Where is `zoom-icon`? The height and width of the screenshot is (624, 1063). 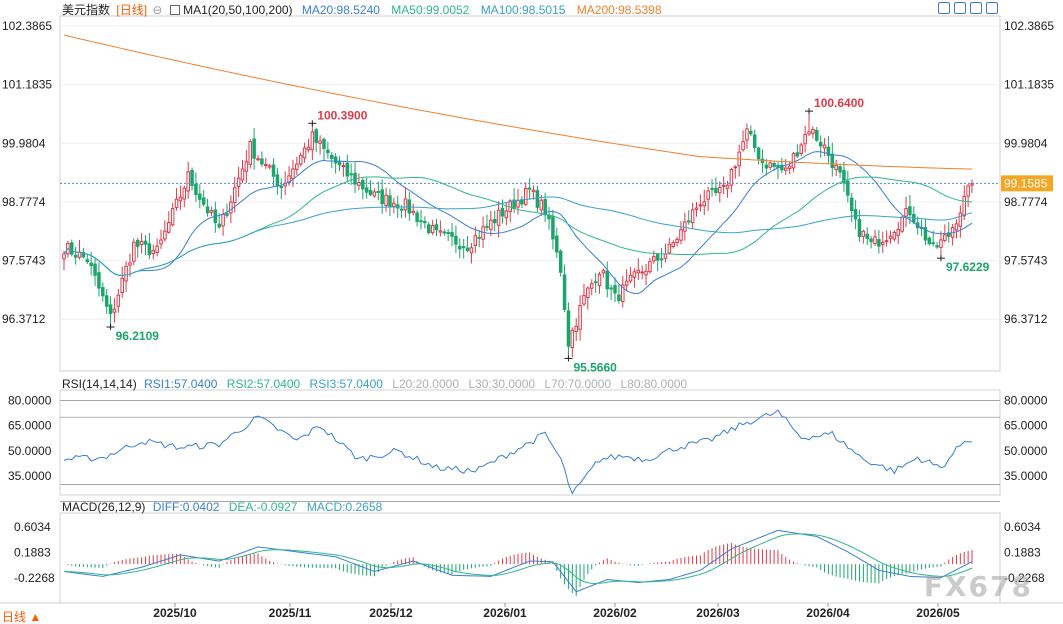 zoom-icon is located at coordinates (976, 8).